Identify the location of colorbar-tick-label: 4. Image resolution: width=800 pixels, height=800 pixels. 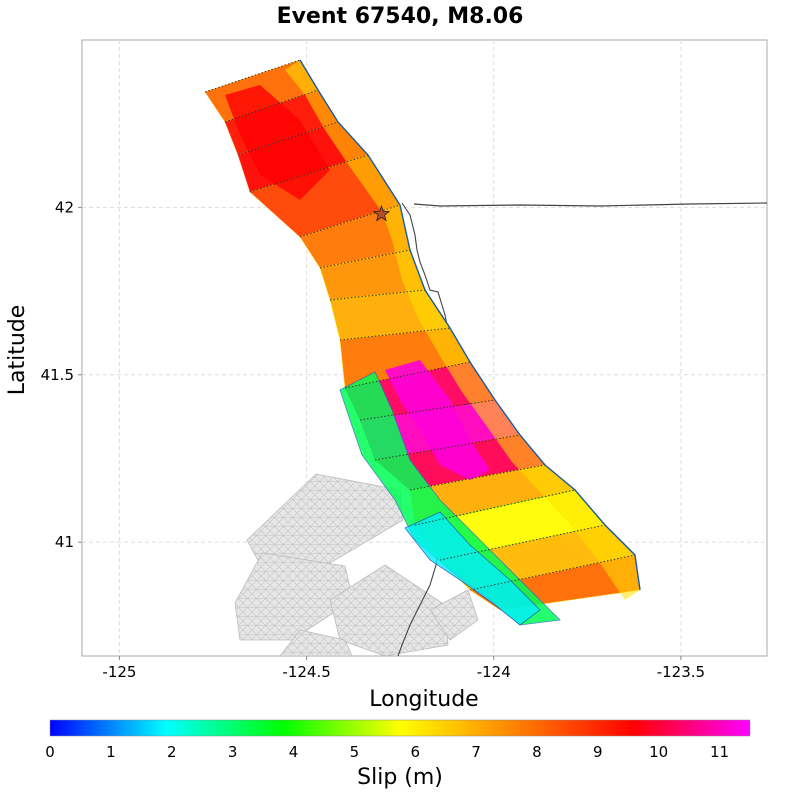
(294, 752).